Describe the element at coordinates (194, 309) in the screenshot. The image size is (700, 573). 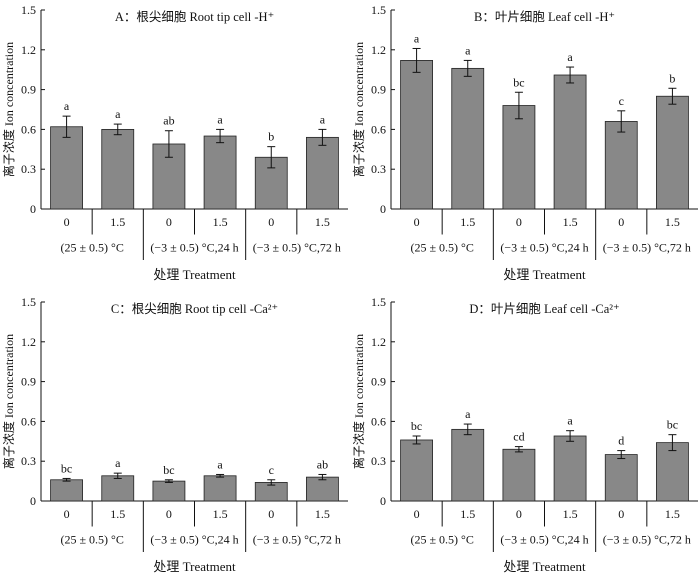
I see `panel-title: C：根尖细胞 Root tip cell -Ca²⁺` at that location.